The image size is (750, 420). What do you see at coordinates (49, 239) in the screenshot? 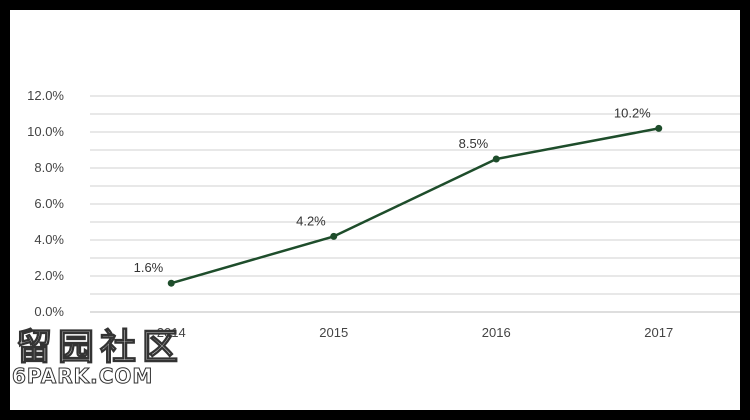
I see `y-tick-label: 4.0%` at bounding box center [49, 239].